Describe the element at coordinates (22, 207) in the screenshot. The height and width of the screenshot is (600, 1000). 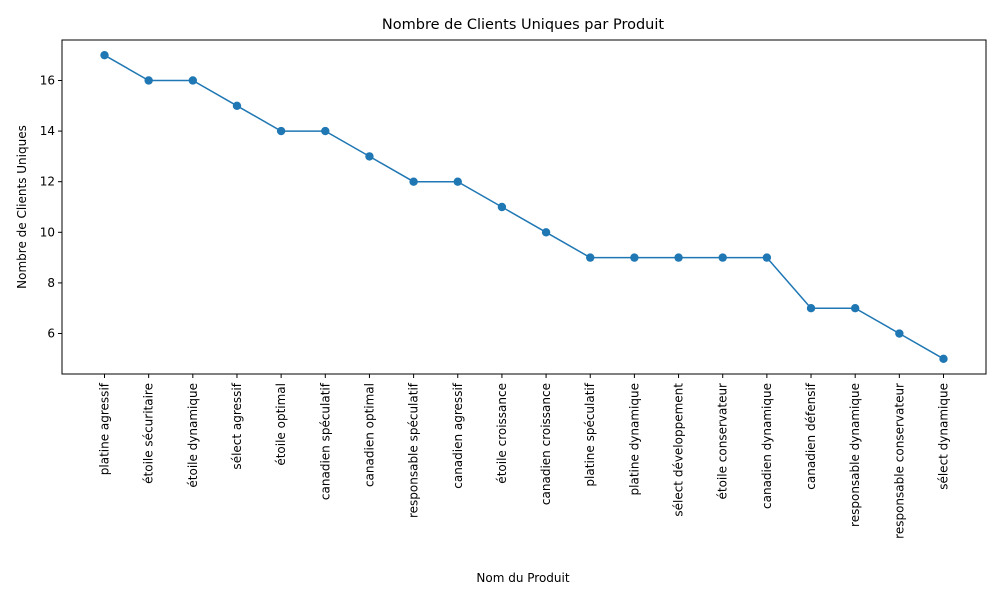
I see `y-axis-title: Nombre de Clients Uniques` at that location.